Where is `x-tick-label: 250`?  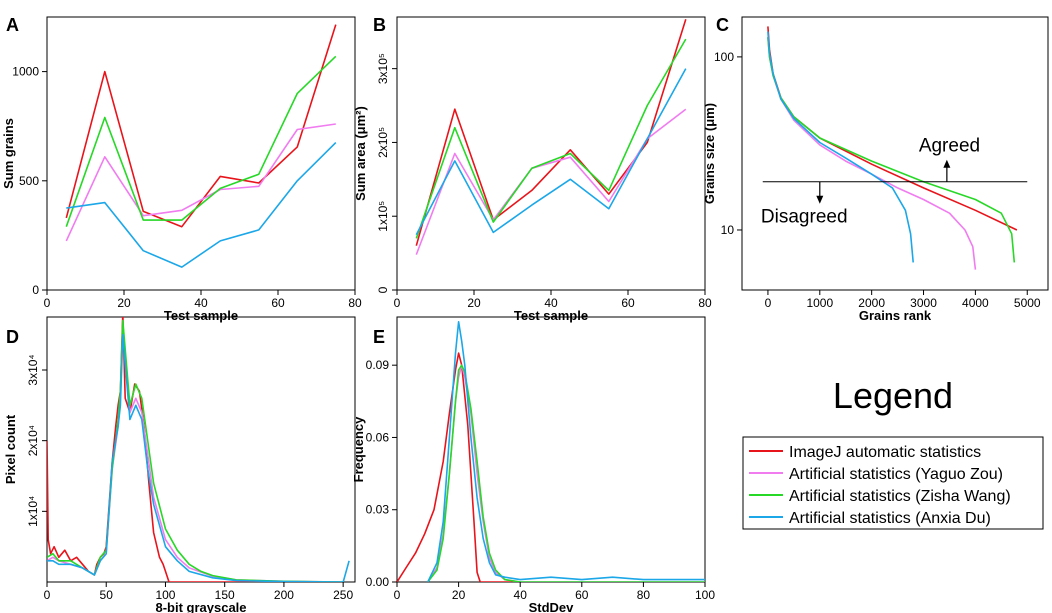 x-tick-label: 250 is located at coordinates (343, 595).